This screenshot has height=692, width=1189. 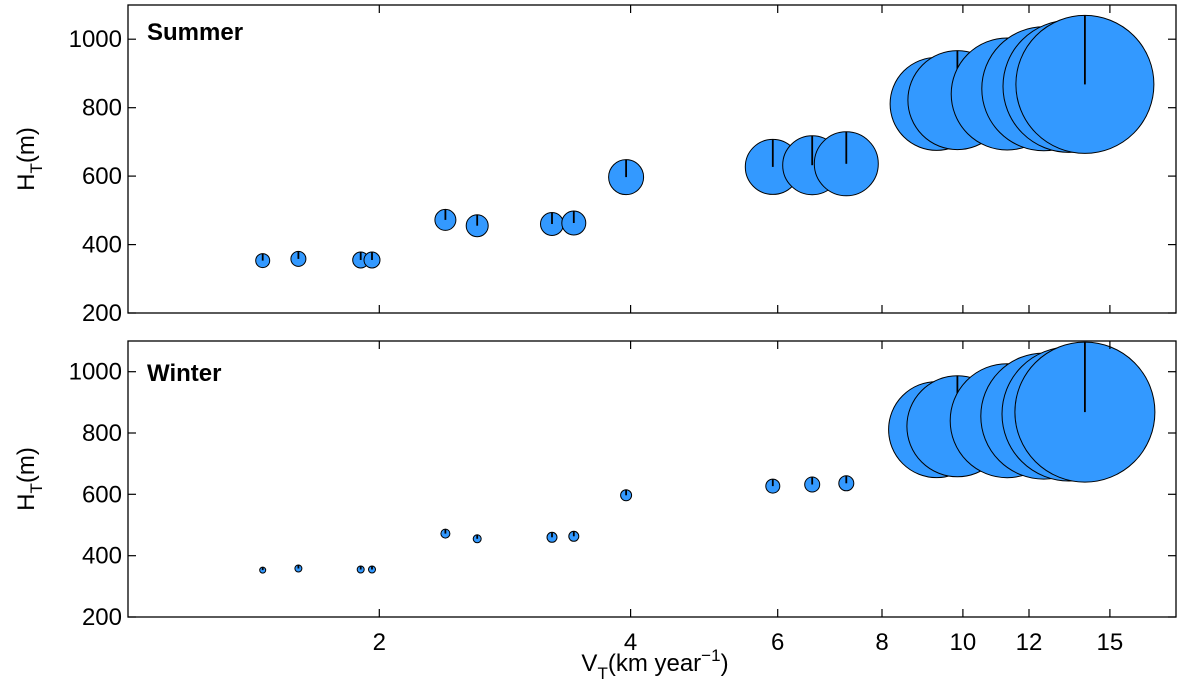 I want to click on winter-ytick-label-2: 600, so click(x=102, y=494).